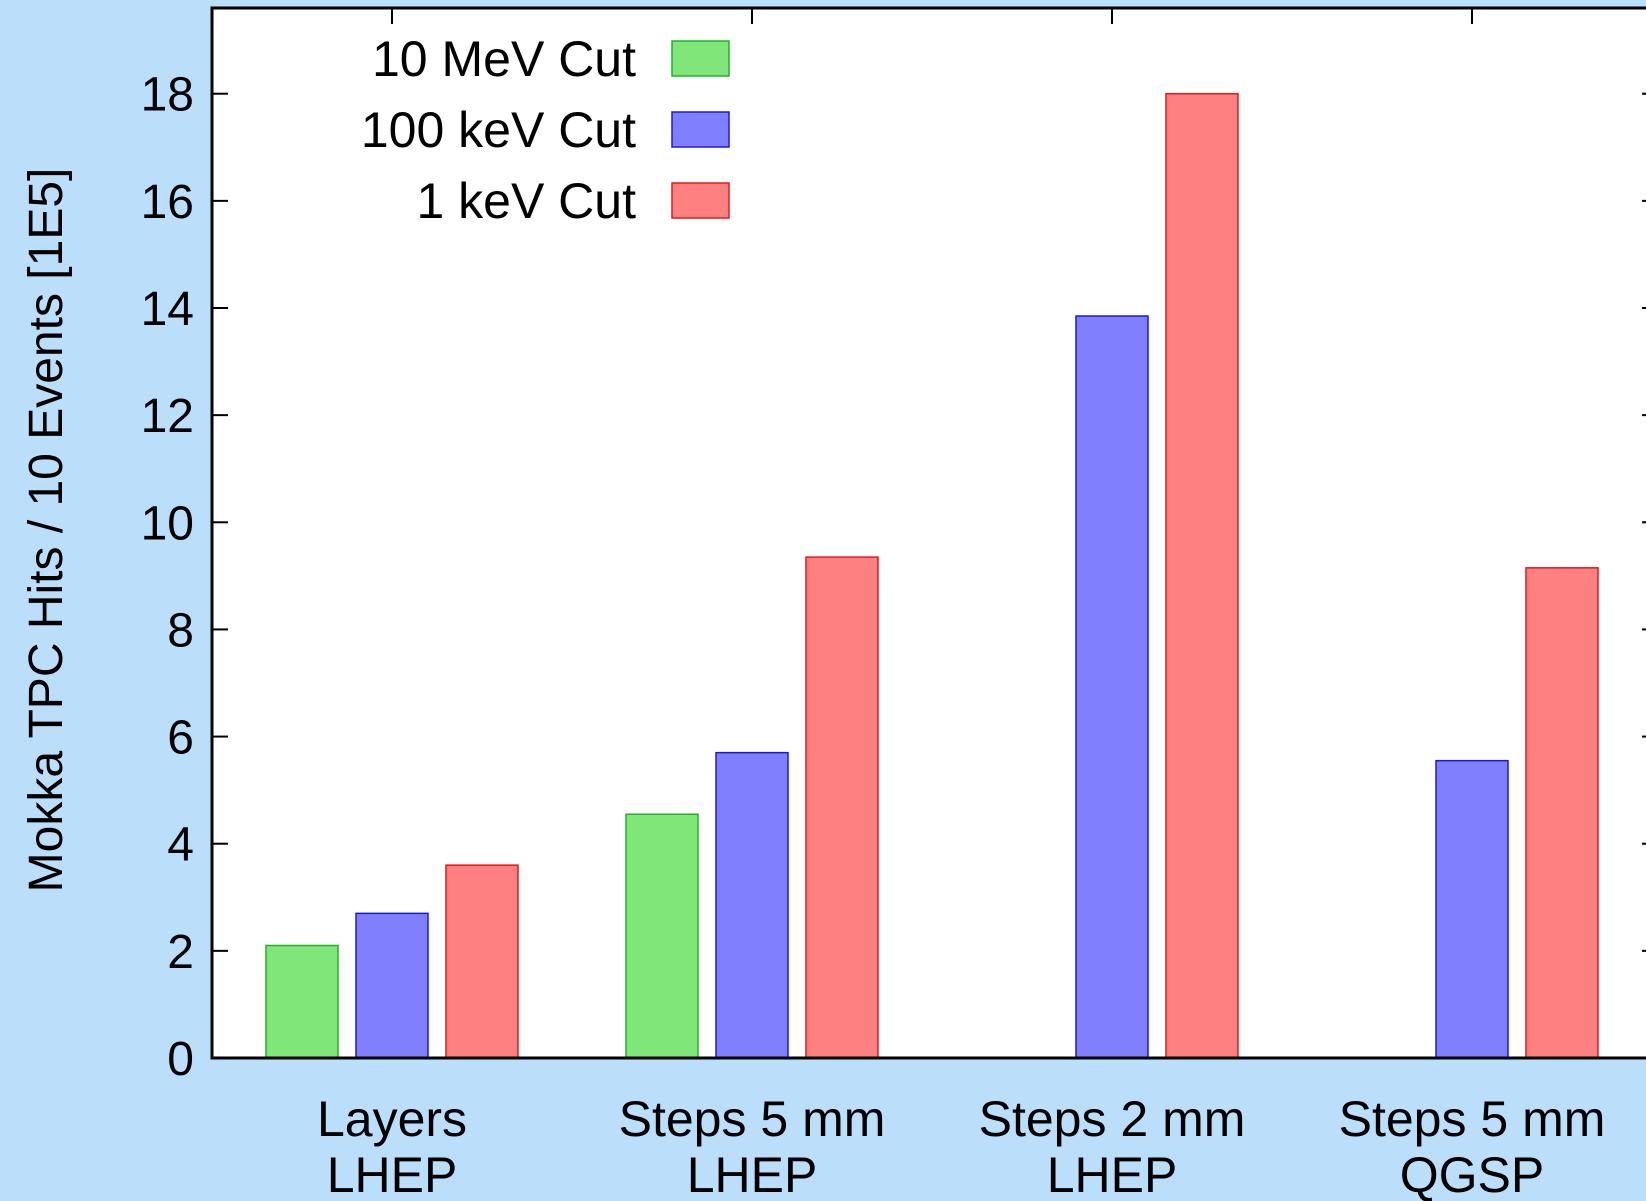  What do you see at coordinates (167, 95) in the screenshot?
I see `y-tick-label: 18` at bounding box center [167, 95].